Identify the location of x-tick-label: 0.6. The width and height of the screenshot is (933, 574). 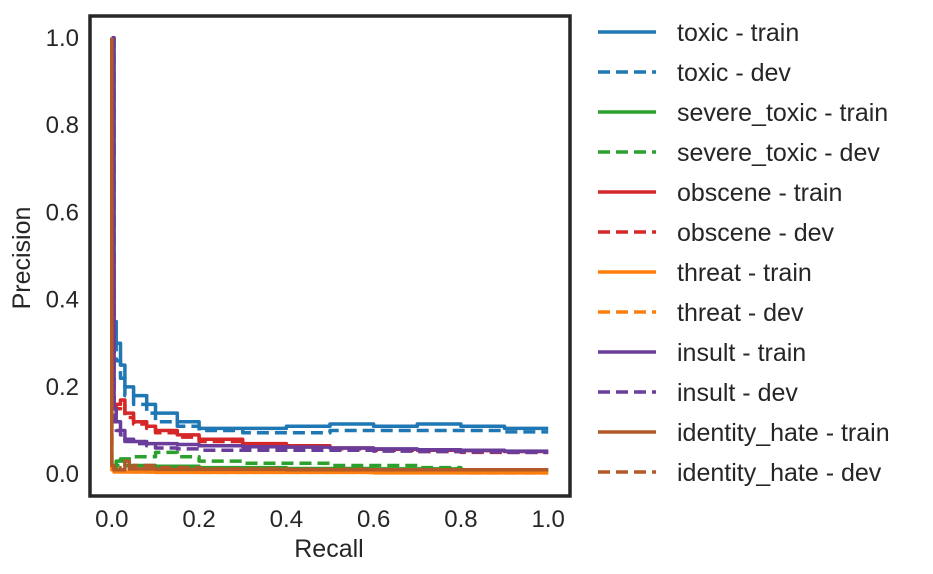
(373, 519).